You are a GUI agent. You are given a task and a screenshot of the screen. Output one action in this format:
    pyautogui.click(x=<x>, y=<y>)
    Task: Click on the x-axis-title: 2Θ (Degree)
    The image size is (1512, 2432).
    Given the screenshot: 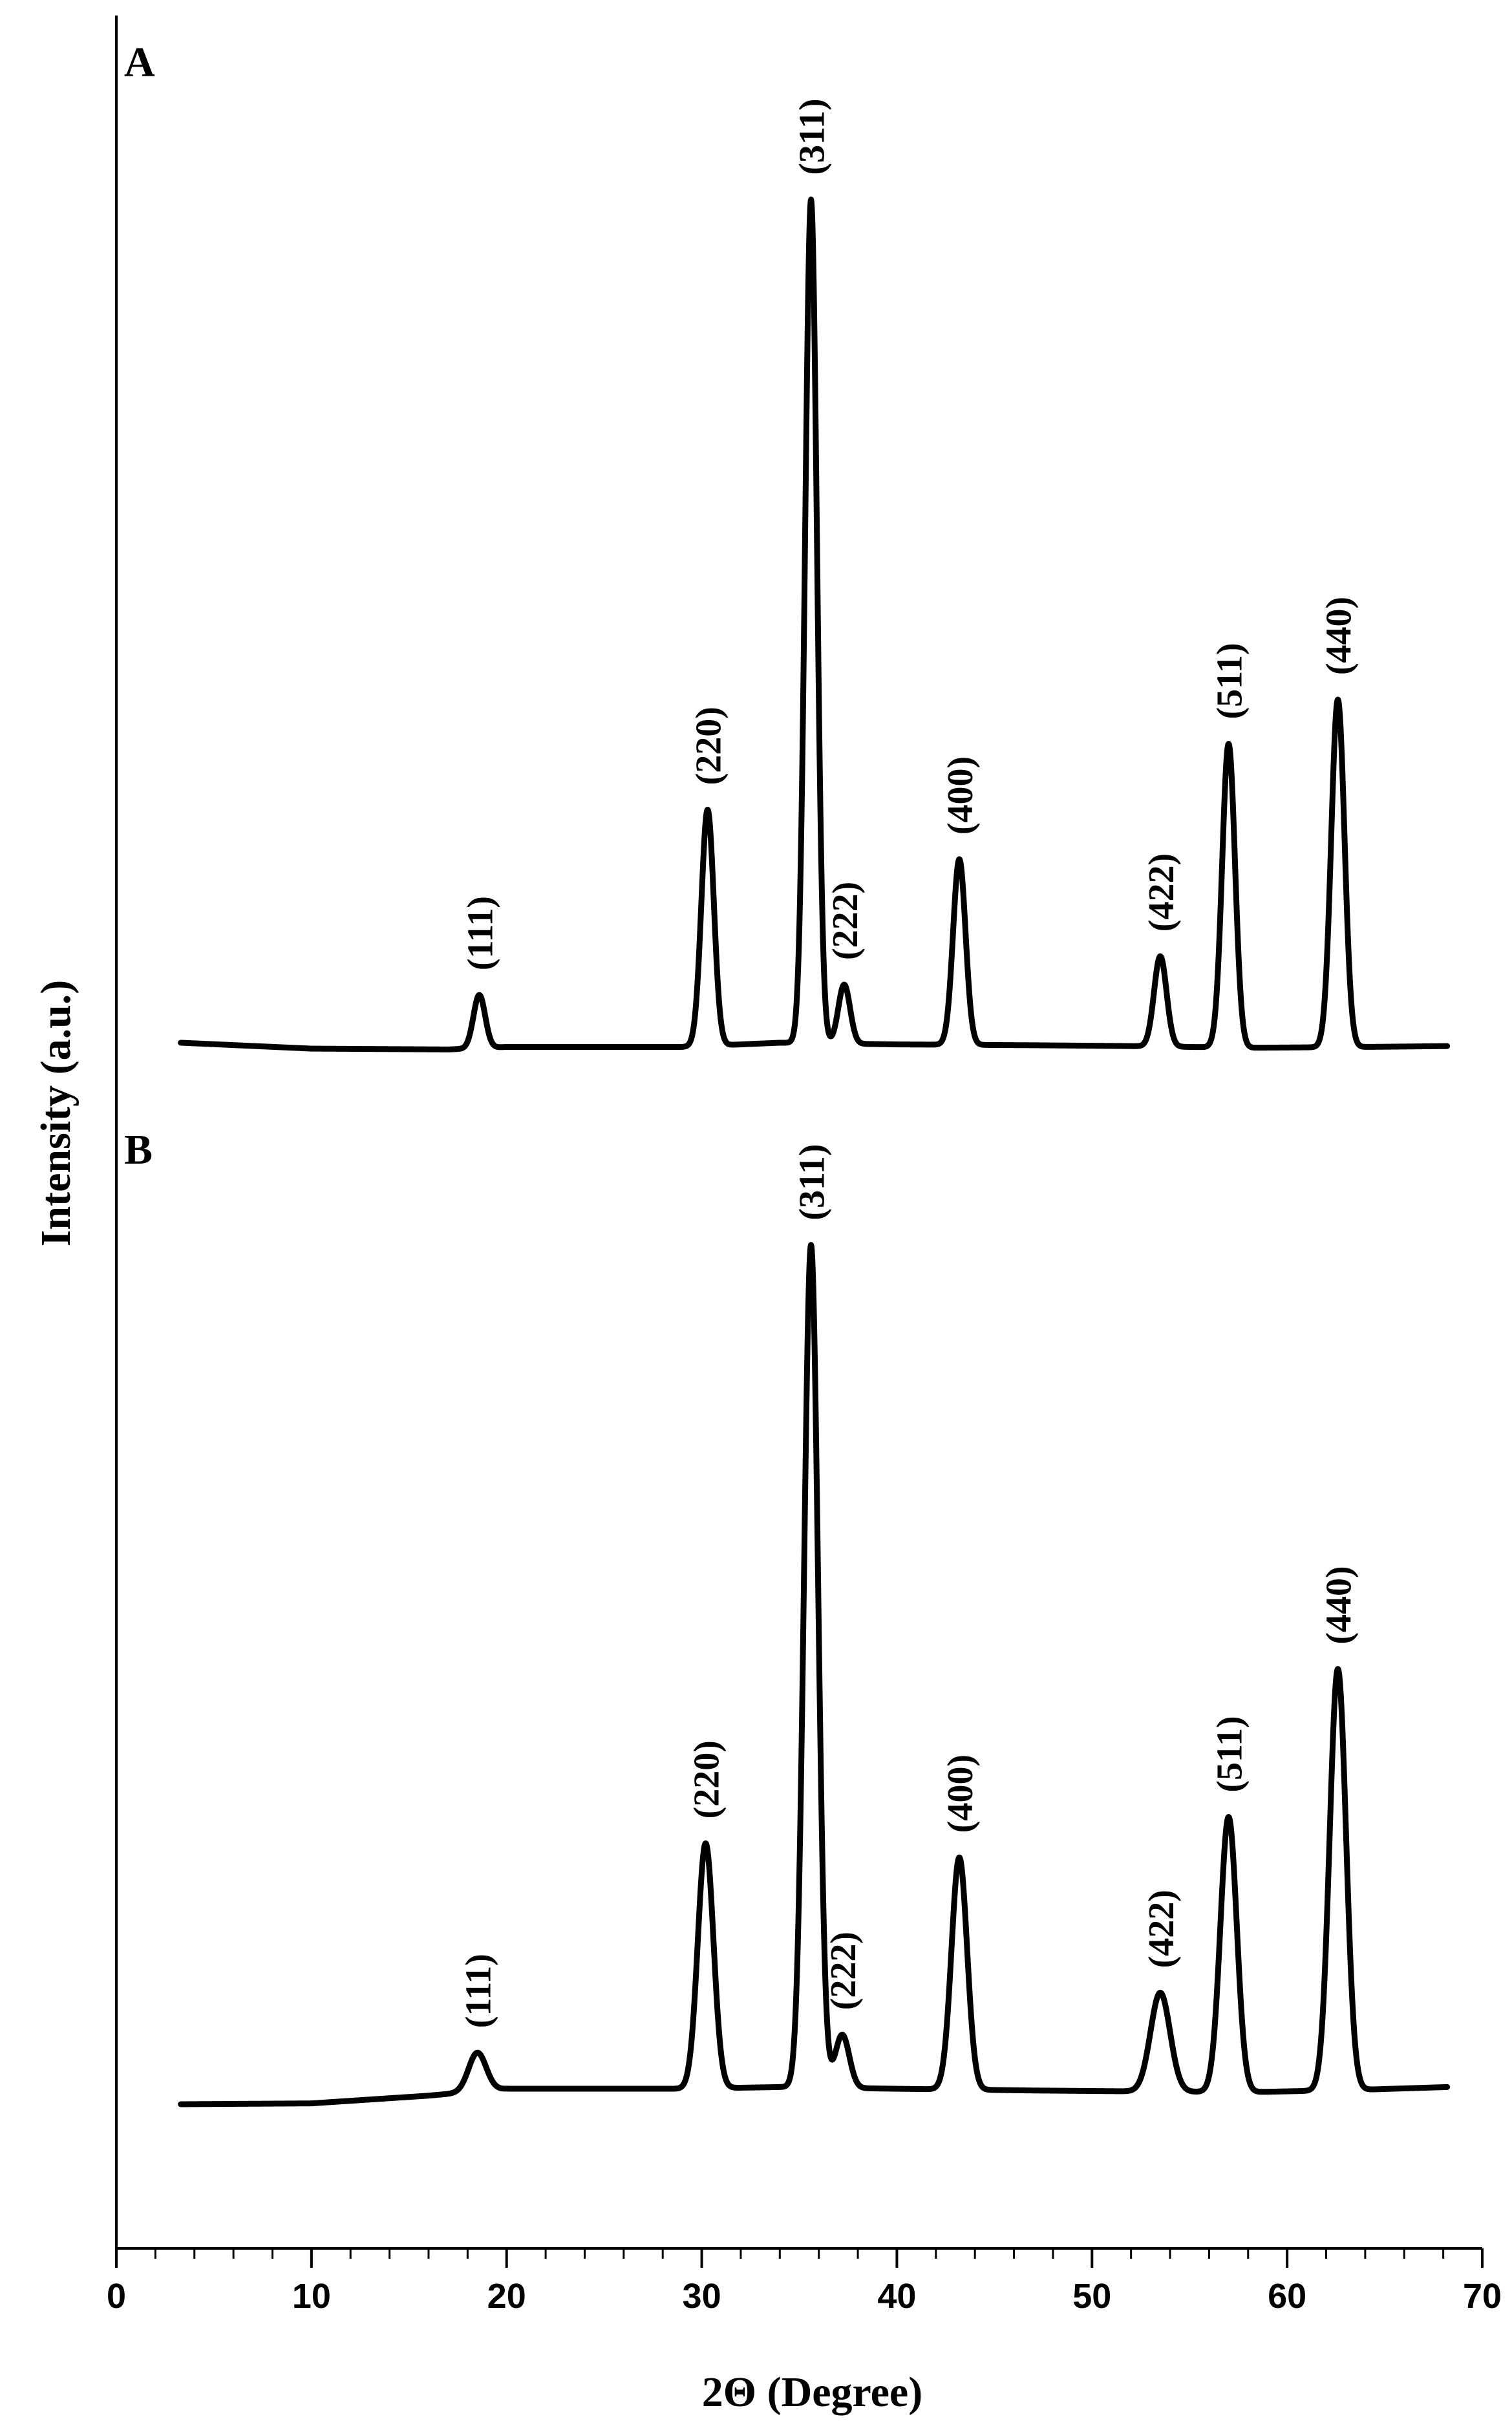 What is the action you would take?
    pyautogui.click(x=812, y=2392)
    